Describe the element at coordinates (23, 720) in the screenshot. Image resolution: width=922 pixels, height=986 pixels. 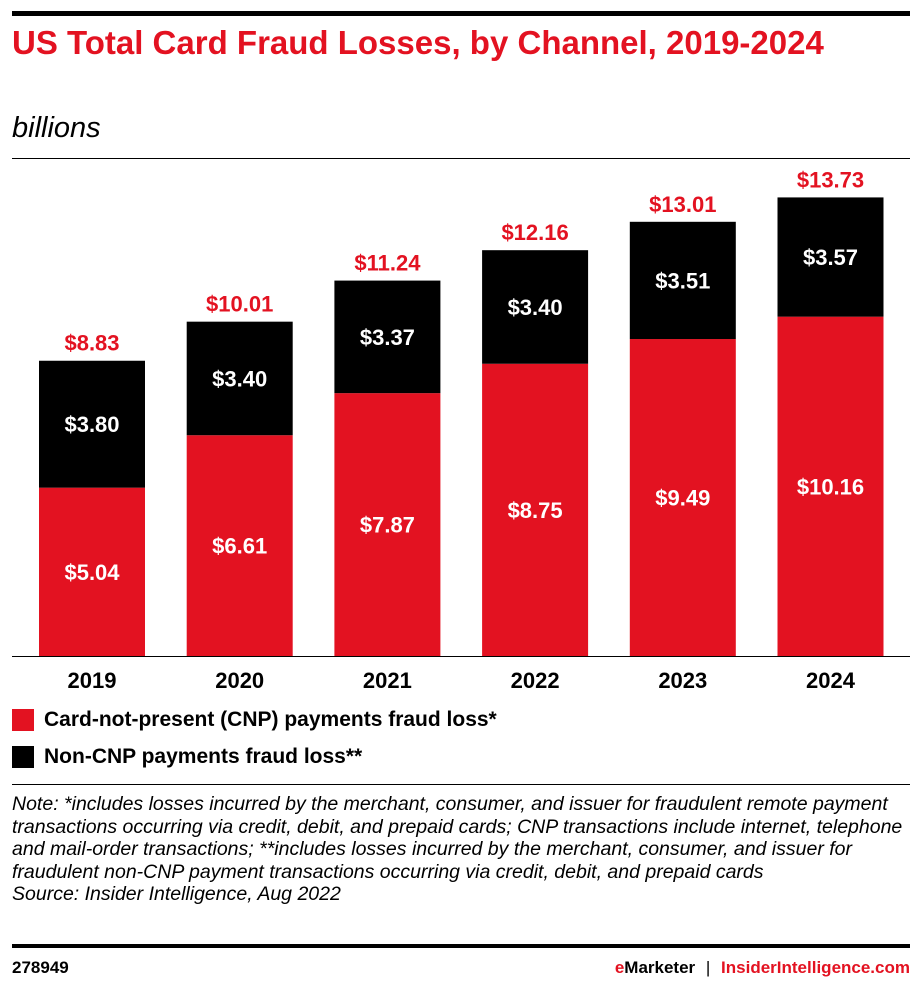
I see `legend-swatch-red` at that location.